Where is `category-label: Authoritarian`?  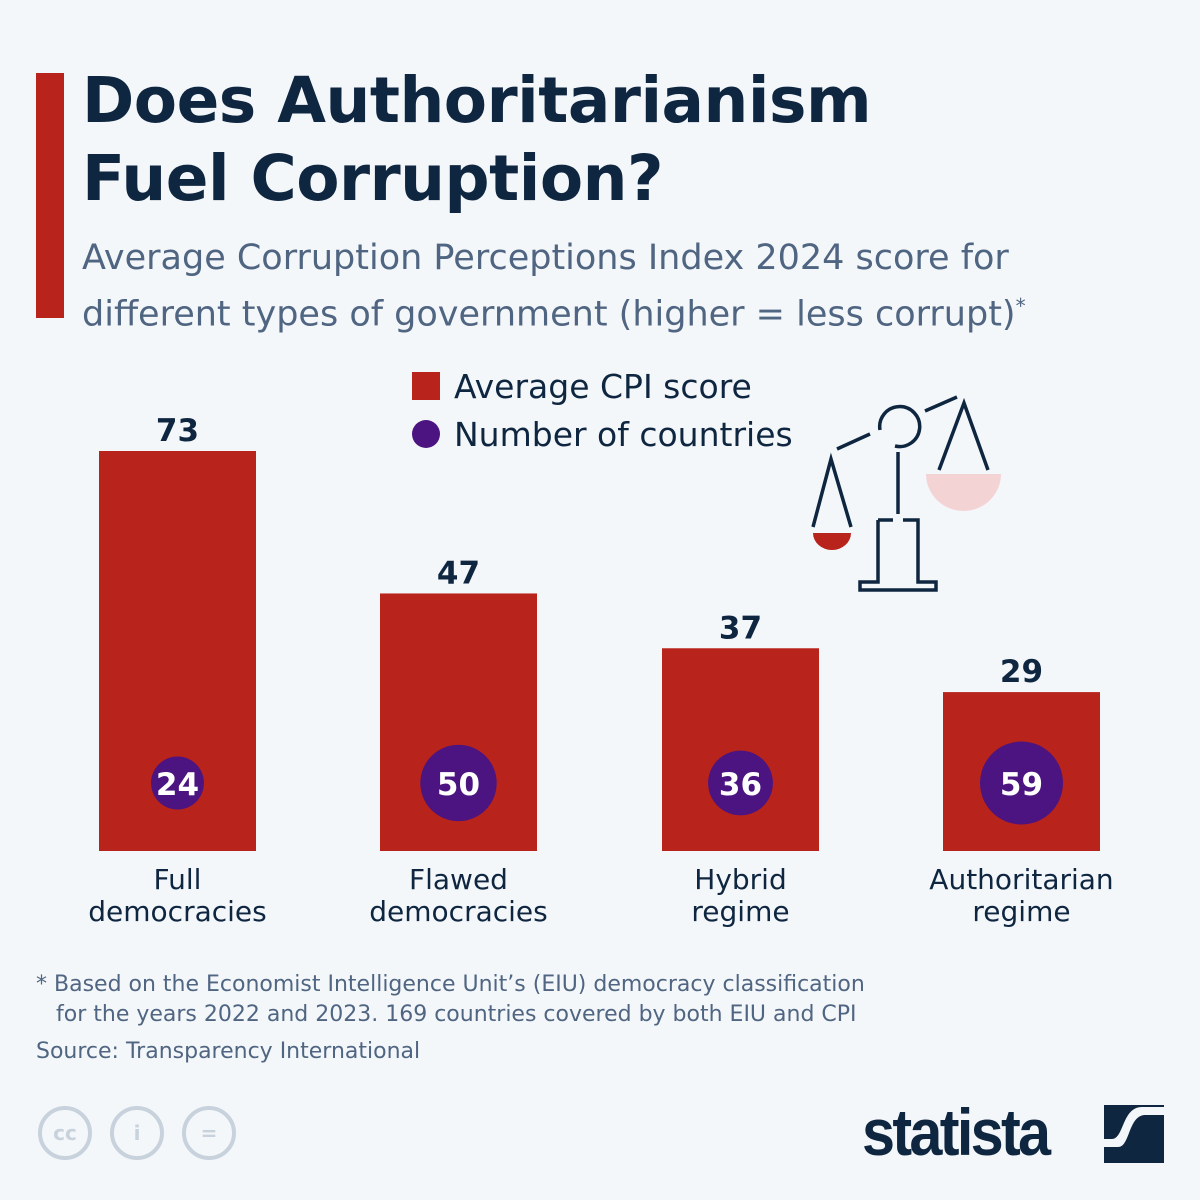 category-label: Authoritarian is located at coordinates (1021, 879).